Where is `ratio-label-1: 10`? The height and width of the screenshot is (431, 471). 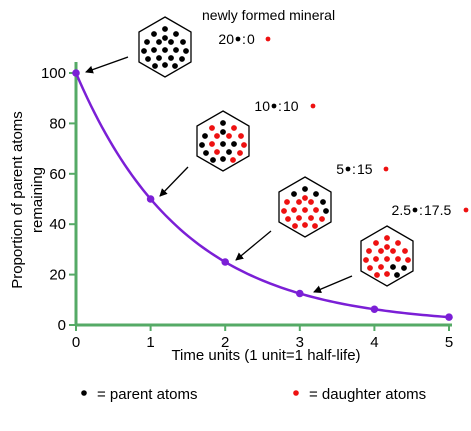 ratio-label-1: 10 is located at coordinates (285, 106).